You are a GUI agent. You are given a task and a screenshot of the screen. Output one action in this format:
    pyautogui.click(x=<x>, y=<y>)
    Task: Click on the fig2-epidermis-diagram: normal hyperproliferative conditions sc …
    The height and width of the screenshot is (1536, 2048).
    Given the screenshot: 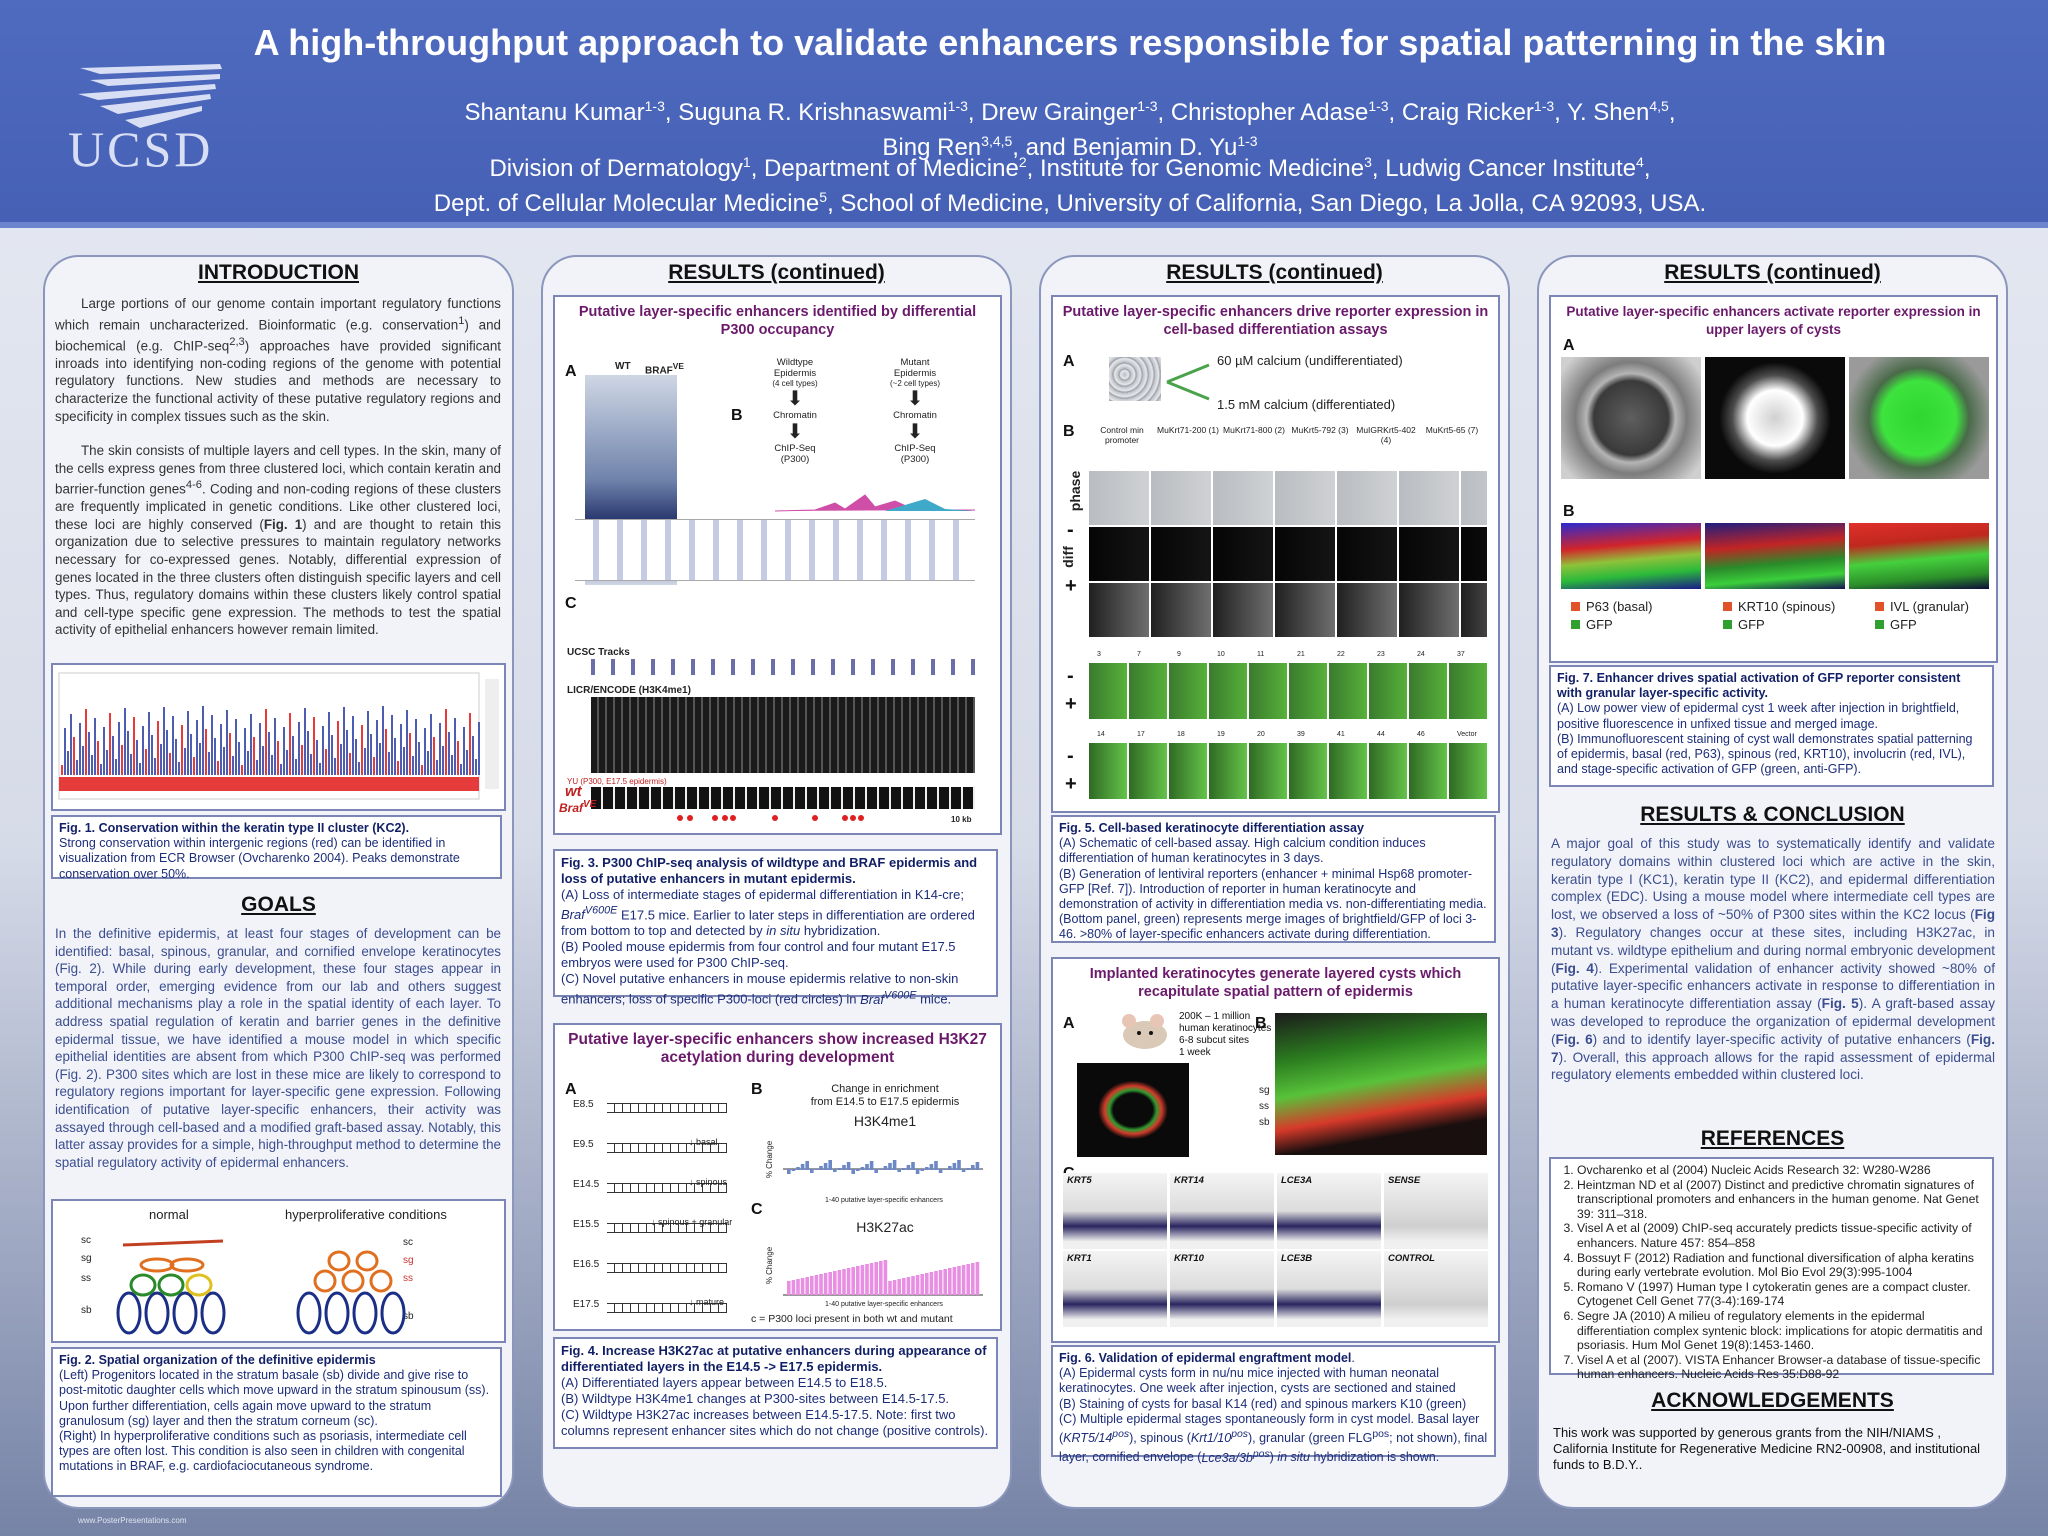 What is the action you would take?
    pyautogui.click(x=278, y=1271)
    